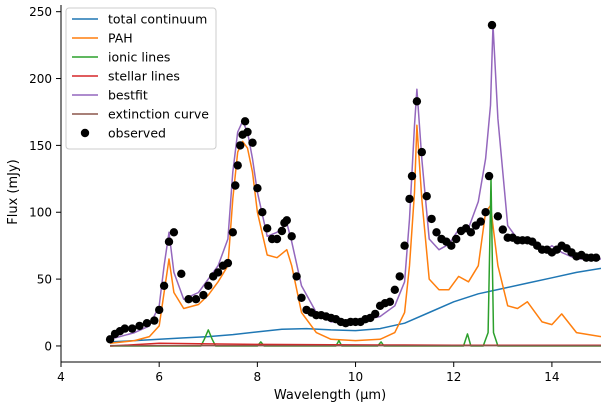  What do you see at coordinates (120, 38) in the screenshot?
I see `legend-label-pah: PAH` at bounding box center [120, 38].